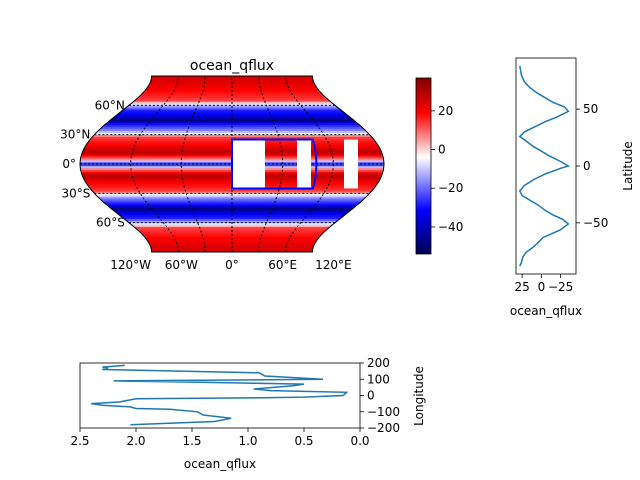  What do you see at coordinates (383, 412) in the screenshot?
I see `y-tick-label: −100` at bounding box center [383, 412].